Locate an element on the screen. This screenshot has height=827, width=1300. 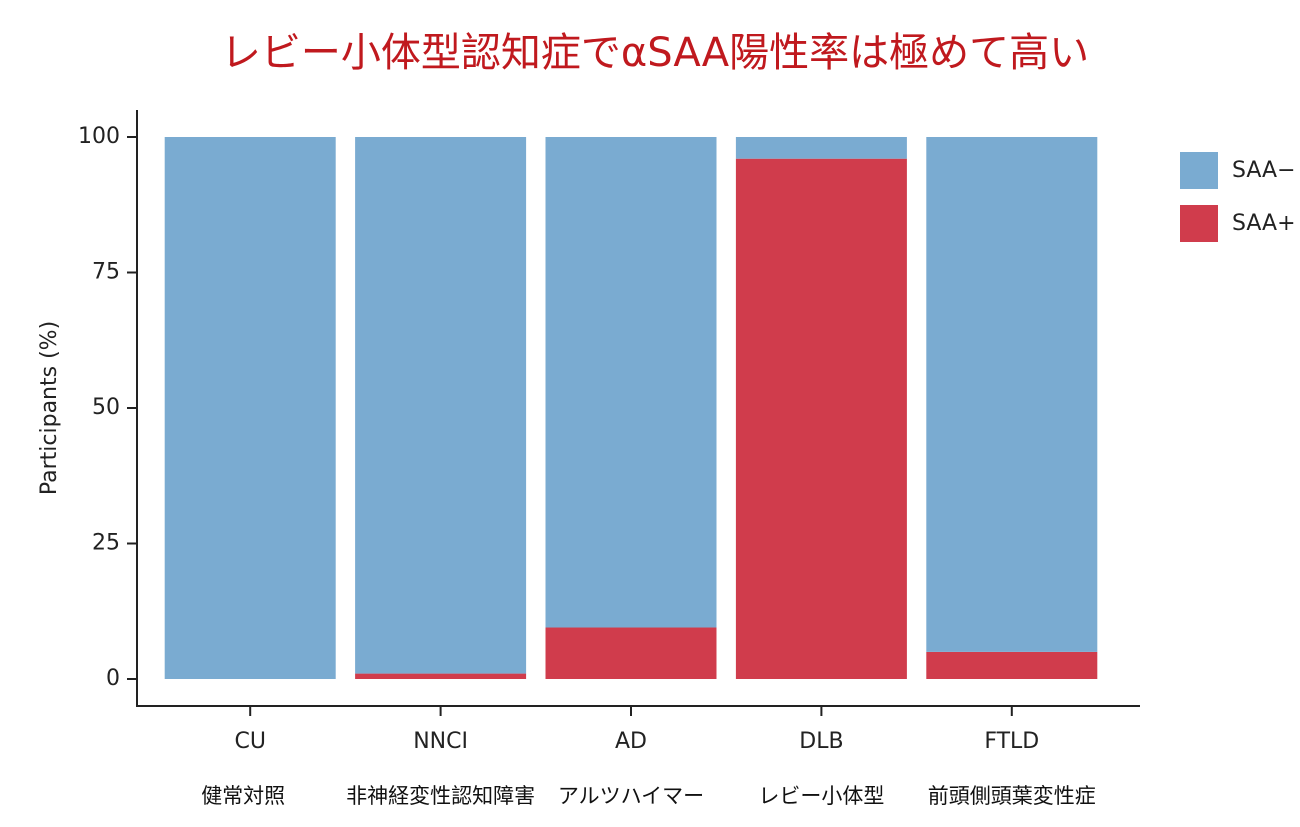
category-note: レビー小体型 is located at coordinates (821, 796).